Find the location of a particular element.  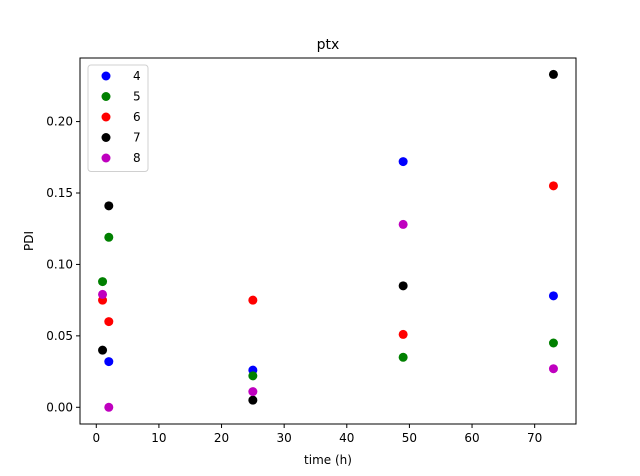

x-tick-label: 60 is located at coordinates (471, 438).